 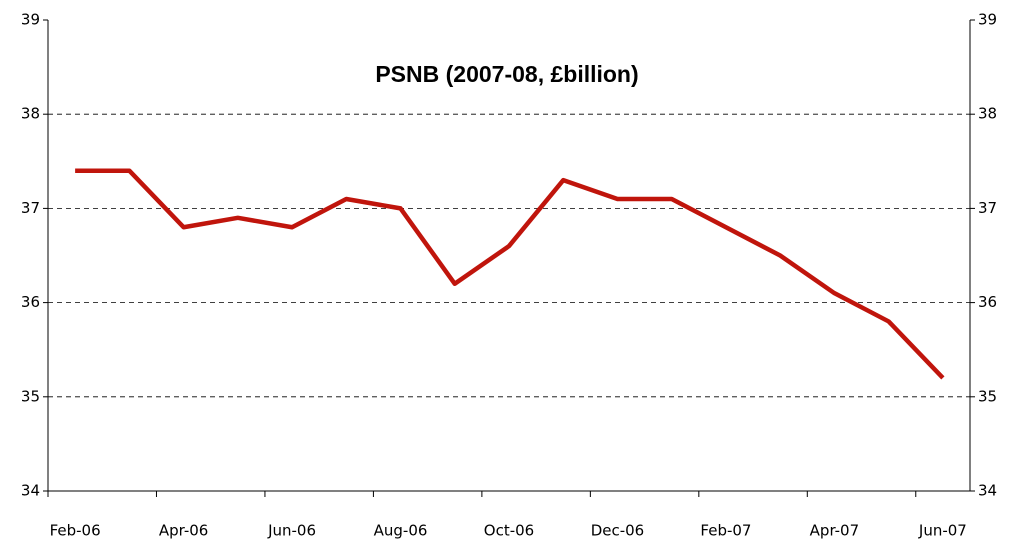 What do you see at coordinates (30, 20) in the screenshot?
I see `y-tick-label: 39` at bounding box center [30, 20].